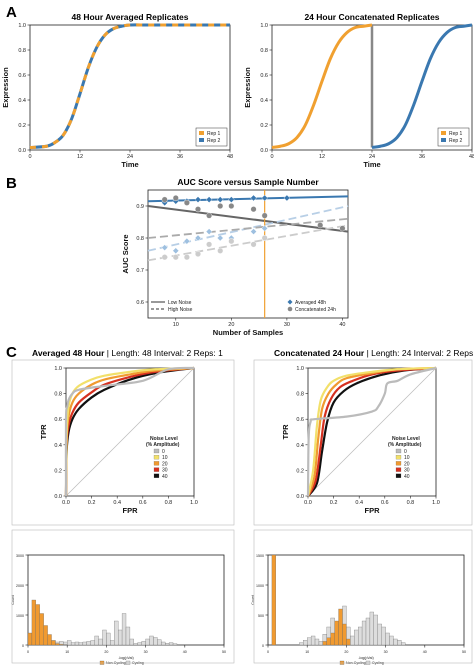  I want to click on b-x-tick-label: 30, so click(287, 325).